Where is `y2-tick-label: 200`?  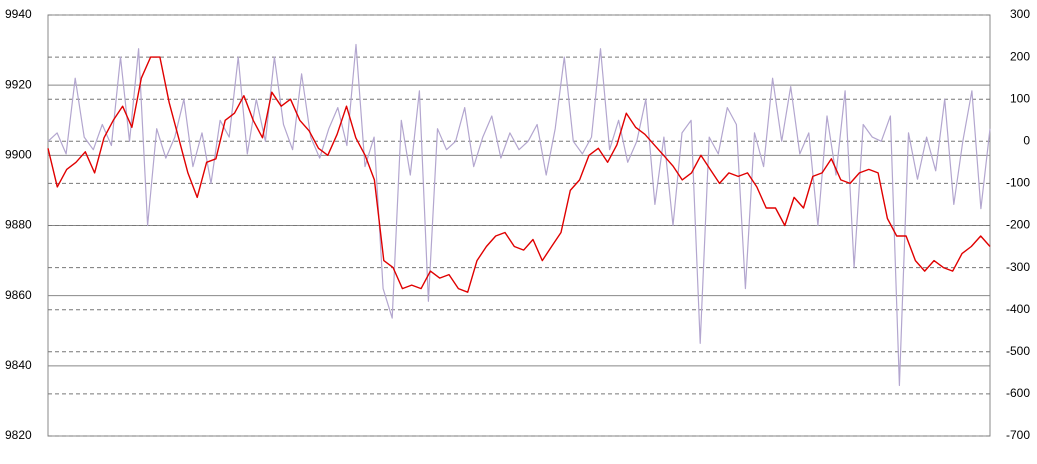
y2-tick-label: 200 is located at coordinates (1020, 56).